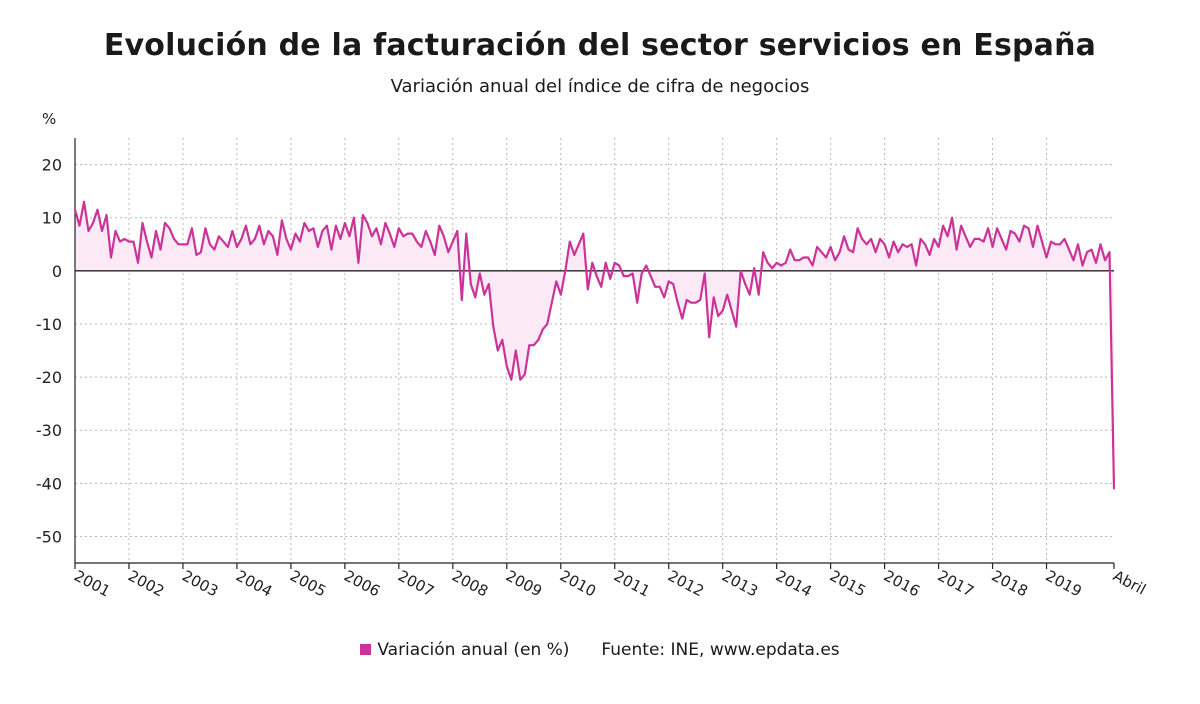  What do you see at coordinates (52, 218) in the screenshot?
I see `y-tick-label: 10` at bounding box center [52, 218].